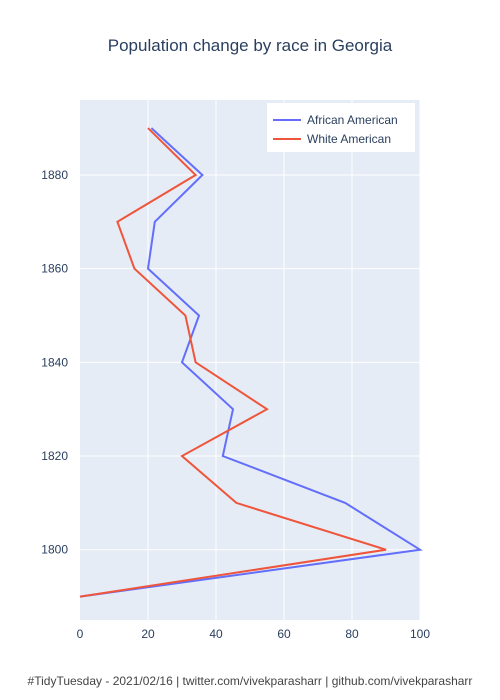  Describe the element at coordinates (54, 175) in the screenshot. I see `y-tick-label: 1880` at that location.